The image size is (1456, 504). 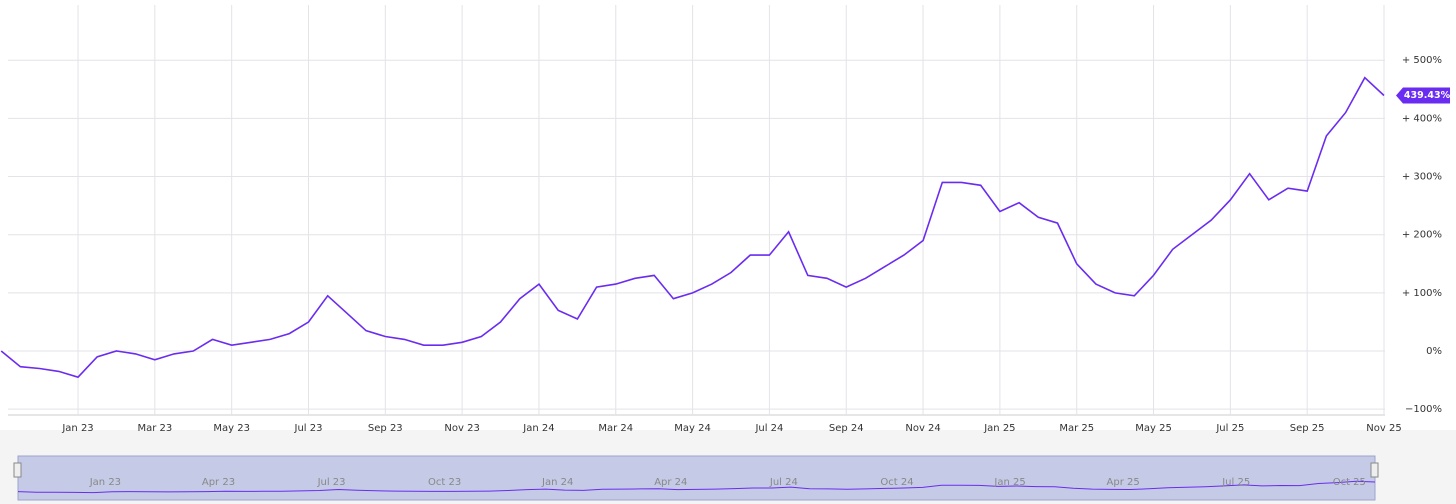 What do you see at coordinates (331, 482) in the screenshot?
I see `navigator-label: Jul 23` at bounding box center [331, 482].